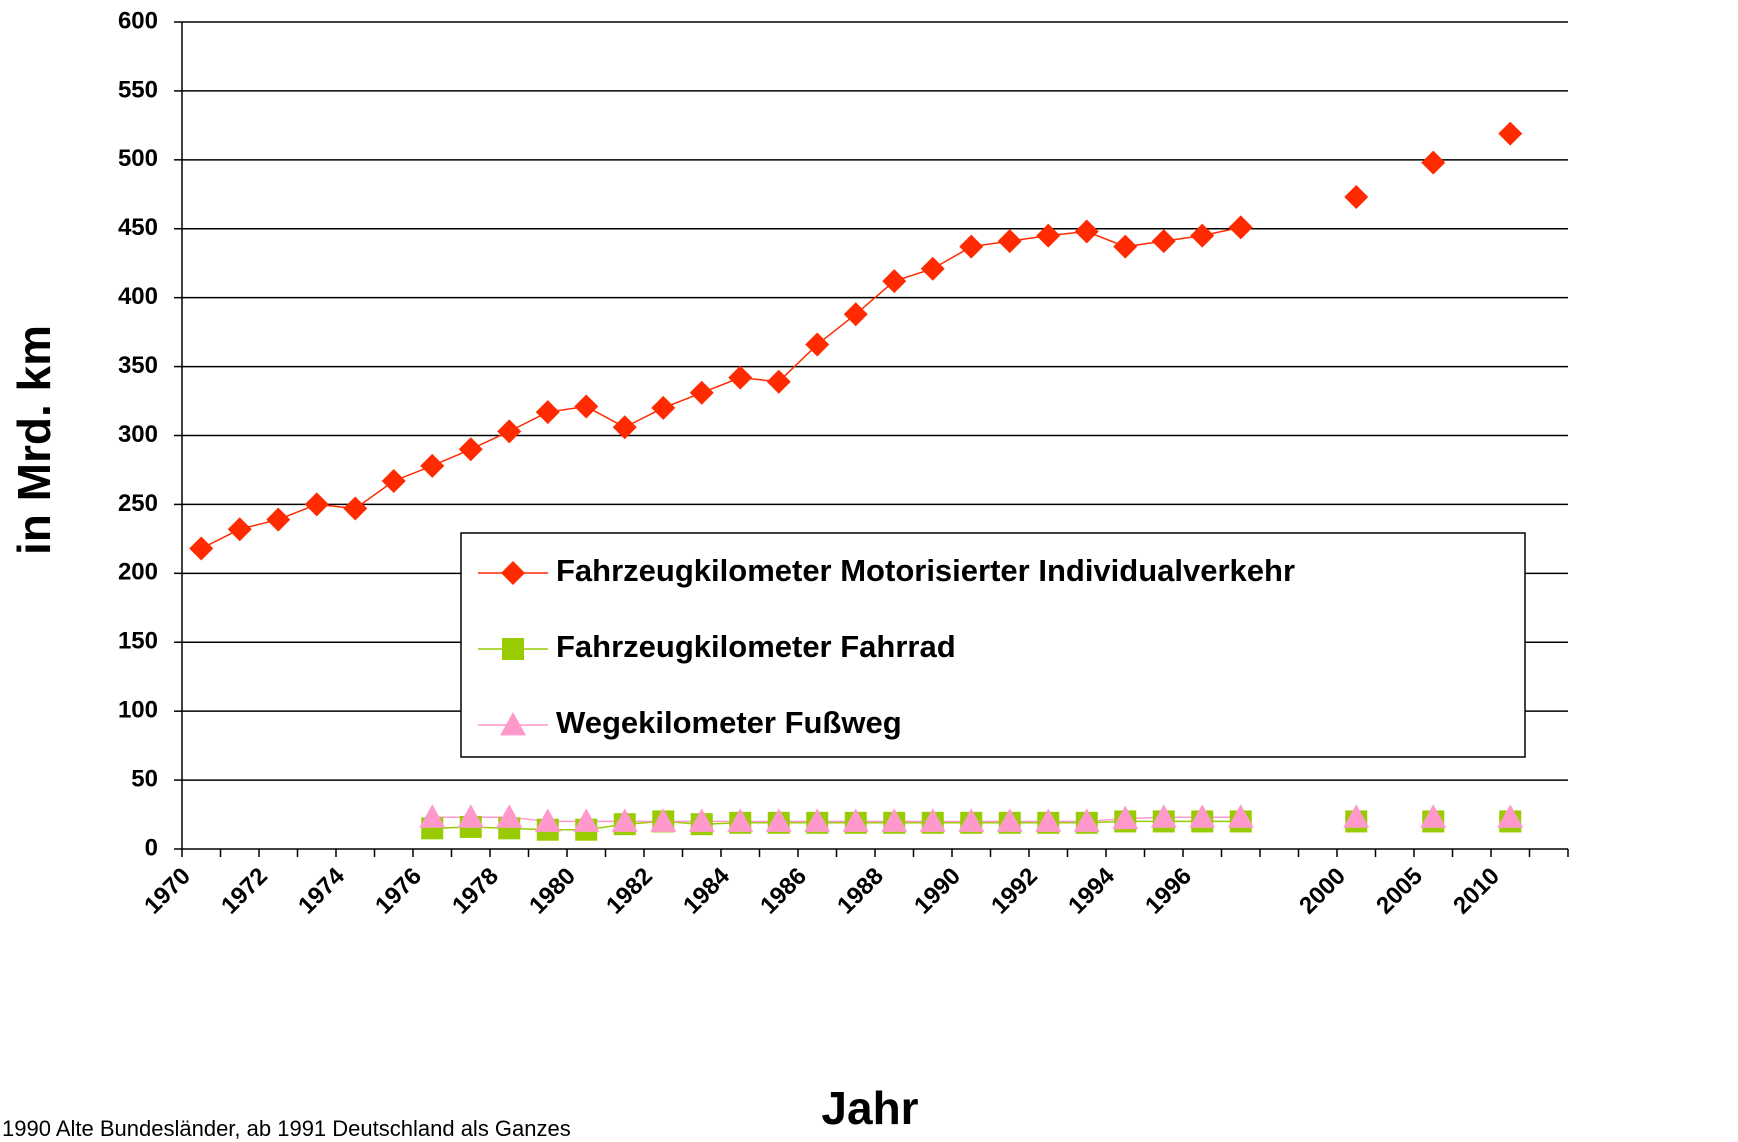 The height and width of the screenshot is (1142, 1738). I want to click on y-tick-label: 550, so click(138, 89).